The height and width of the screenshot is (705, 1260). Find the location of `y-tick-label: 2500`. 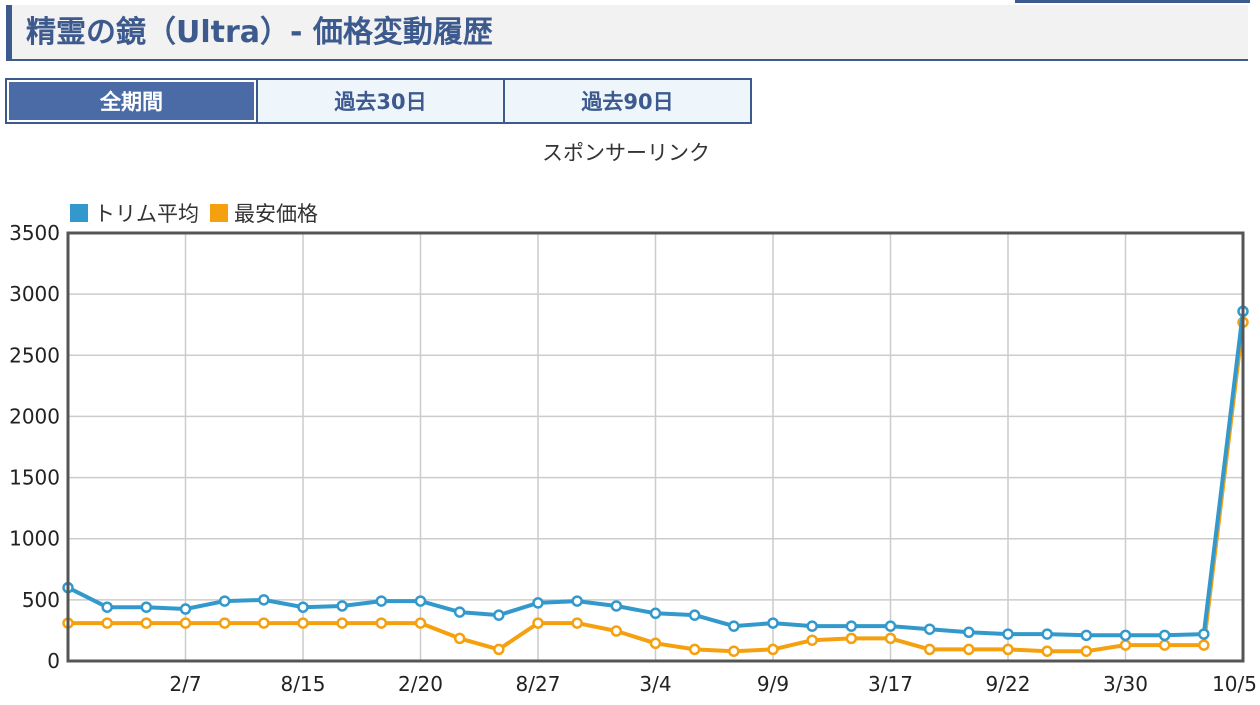

y-tick-label: 2500 is located at coordinates (34, 355).